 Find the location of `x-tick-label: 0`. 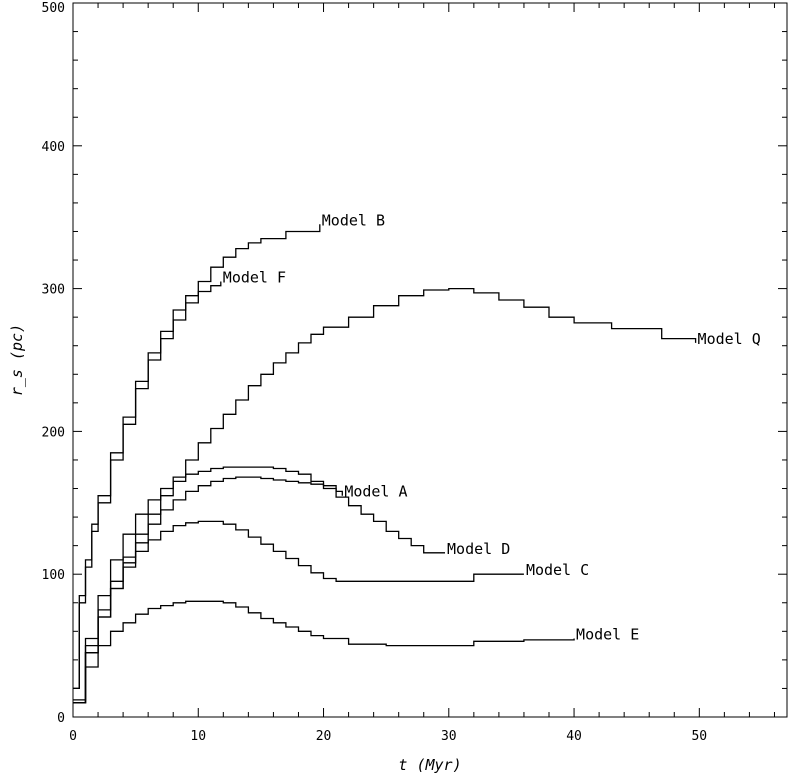

x-tick-label: 0 is located at coordinates (73, 736).